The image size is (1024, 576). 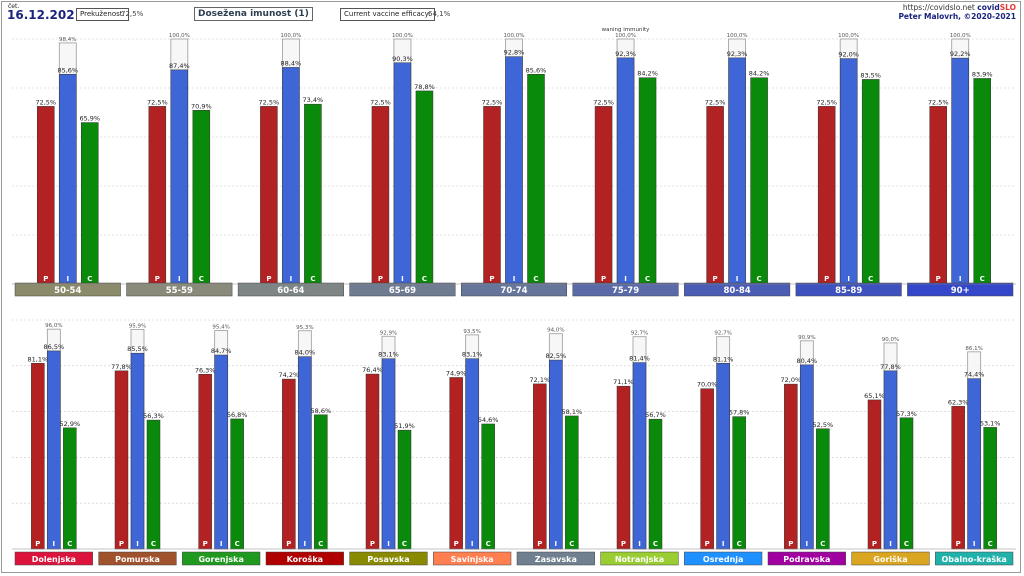 What do you see at coordinates (870, 75) in the screenshot?
I see `data-label: 83,5%` at bounding box center [870, 75].